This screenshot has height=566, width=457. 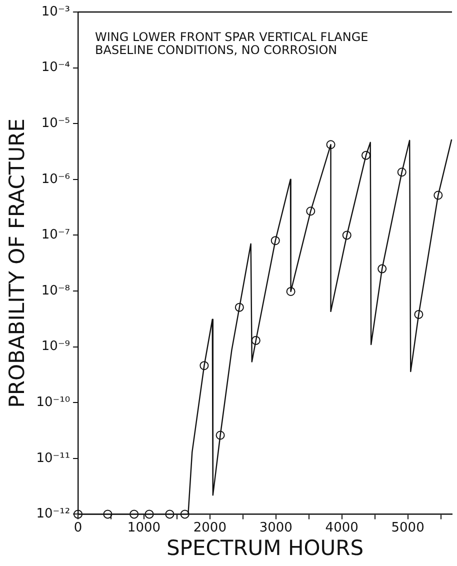 I want to click on y-tick-label: 10⁻¹⁰, so click(x=53, y=402).